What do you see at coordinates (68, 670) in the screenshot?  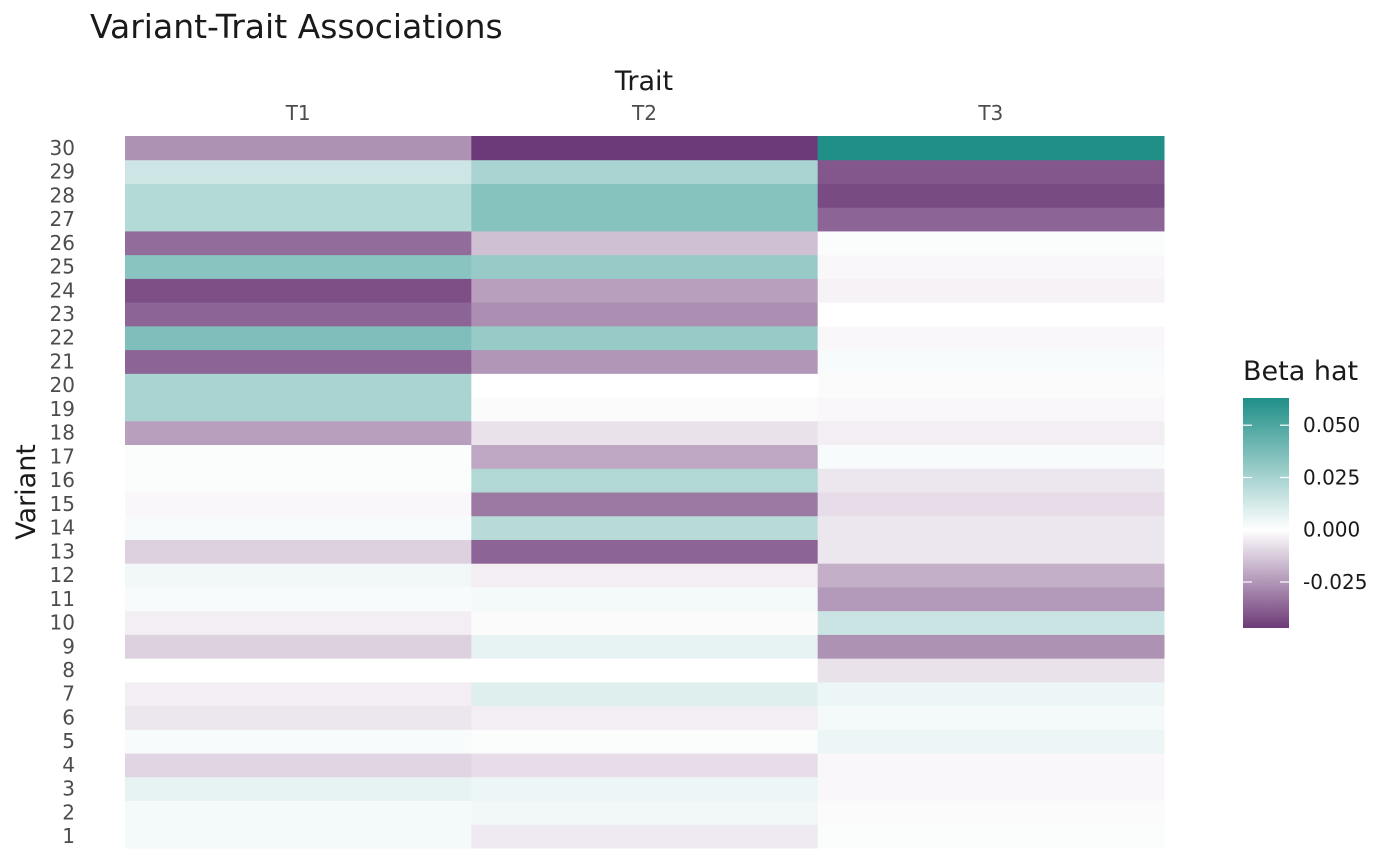 I see `y-tick-label-8: 8` at bounding box center [68, 670].